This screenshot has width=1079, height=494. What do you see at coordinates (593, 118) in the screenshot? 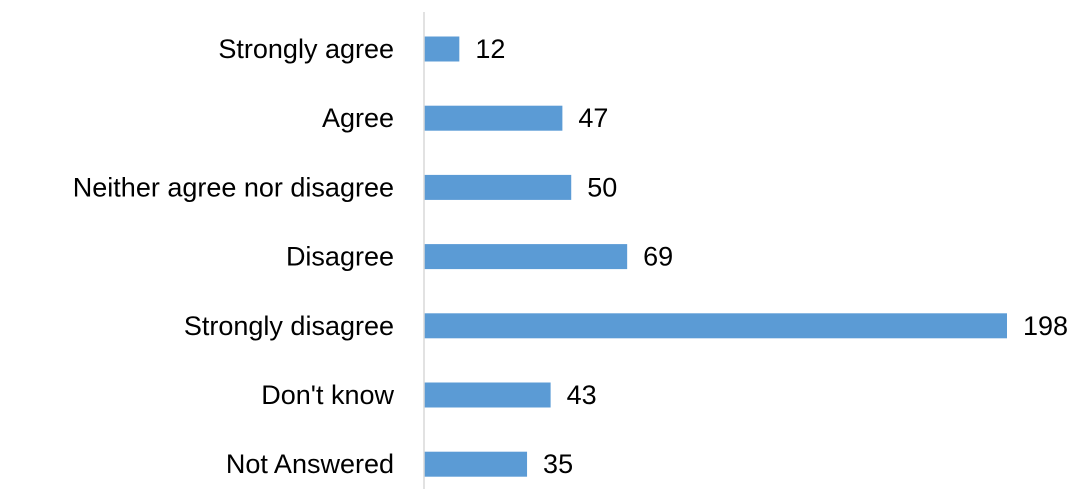
I see `data-label: 47` at bounding box center [593, 118].